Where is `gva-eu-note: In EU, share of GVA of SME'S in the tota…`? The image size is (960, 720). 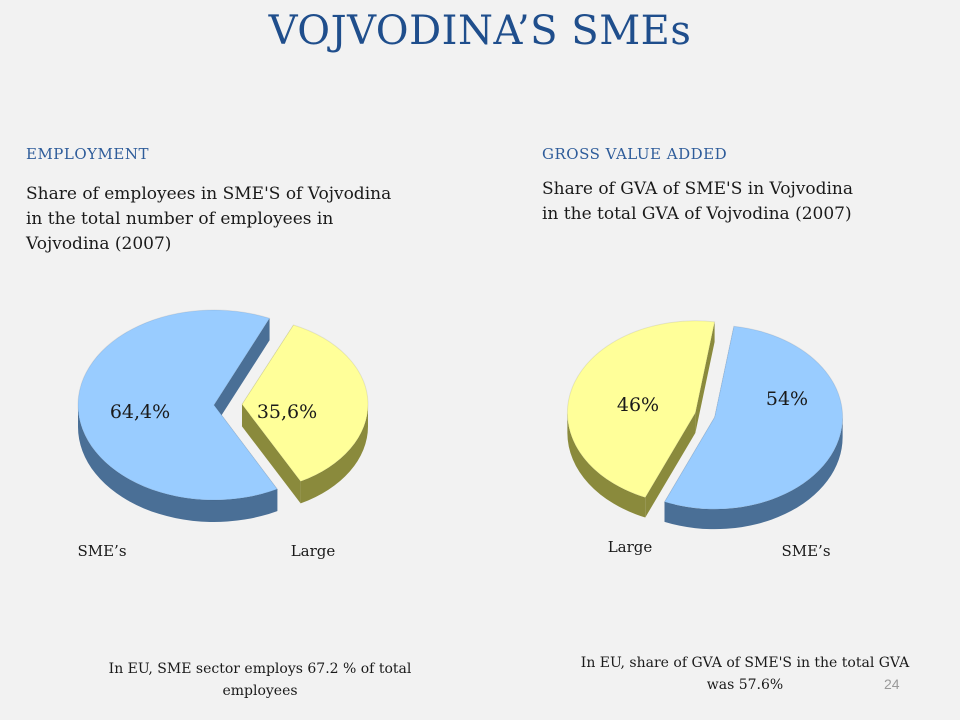
gva-eu-note: In EU, share of GVA of SME'S in the tota… is located at coordinates (745, 674).